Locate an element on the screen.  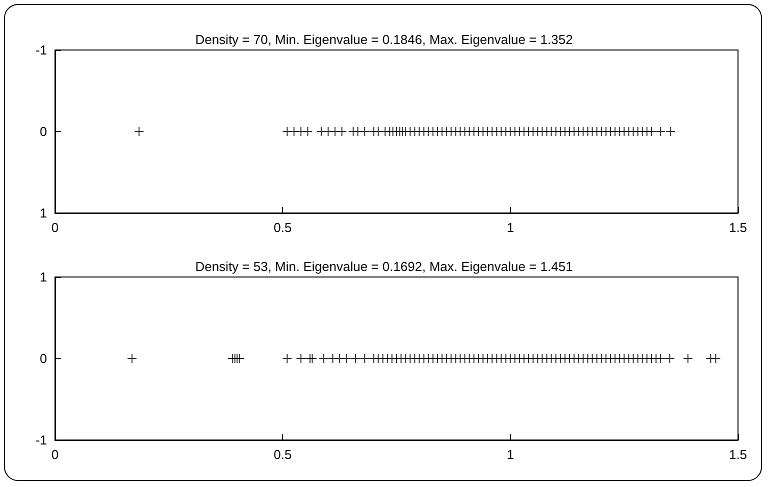
chart-title: Density = 53, Min. Eigenvalue = 0.1692, Max. Eigenvalue = 1.451 is located at coordinates (384, 266).